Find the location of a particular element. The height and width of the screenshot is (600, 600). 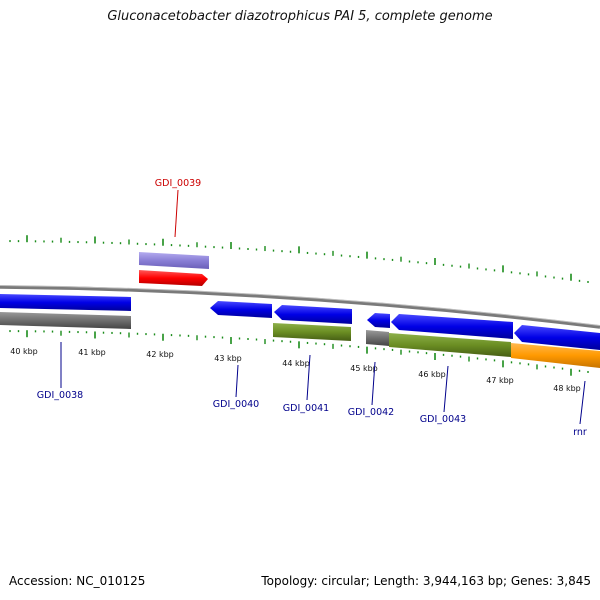

genome-backbone-highlight is located at coordinates (300, 305).